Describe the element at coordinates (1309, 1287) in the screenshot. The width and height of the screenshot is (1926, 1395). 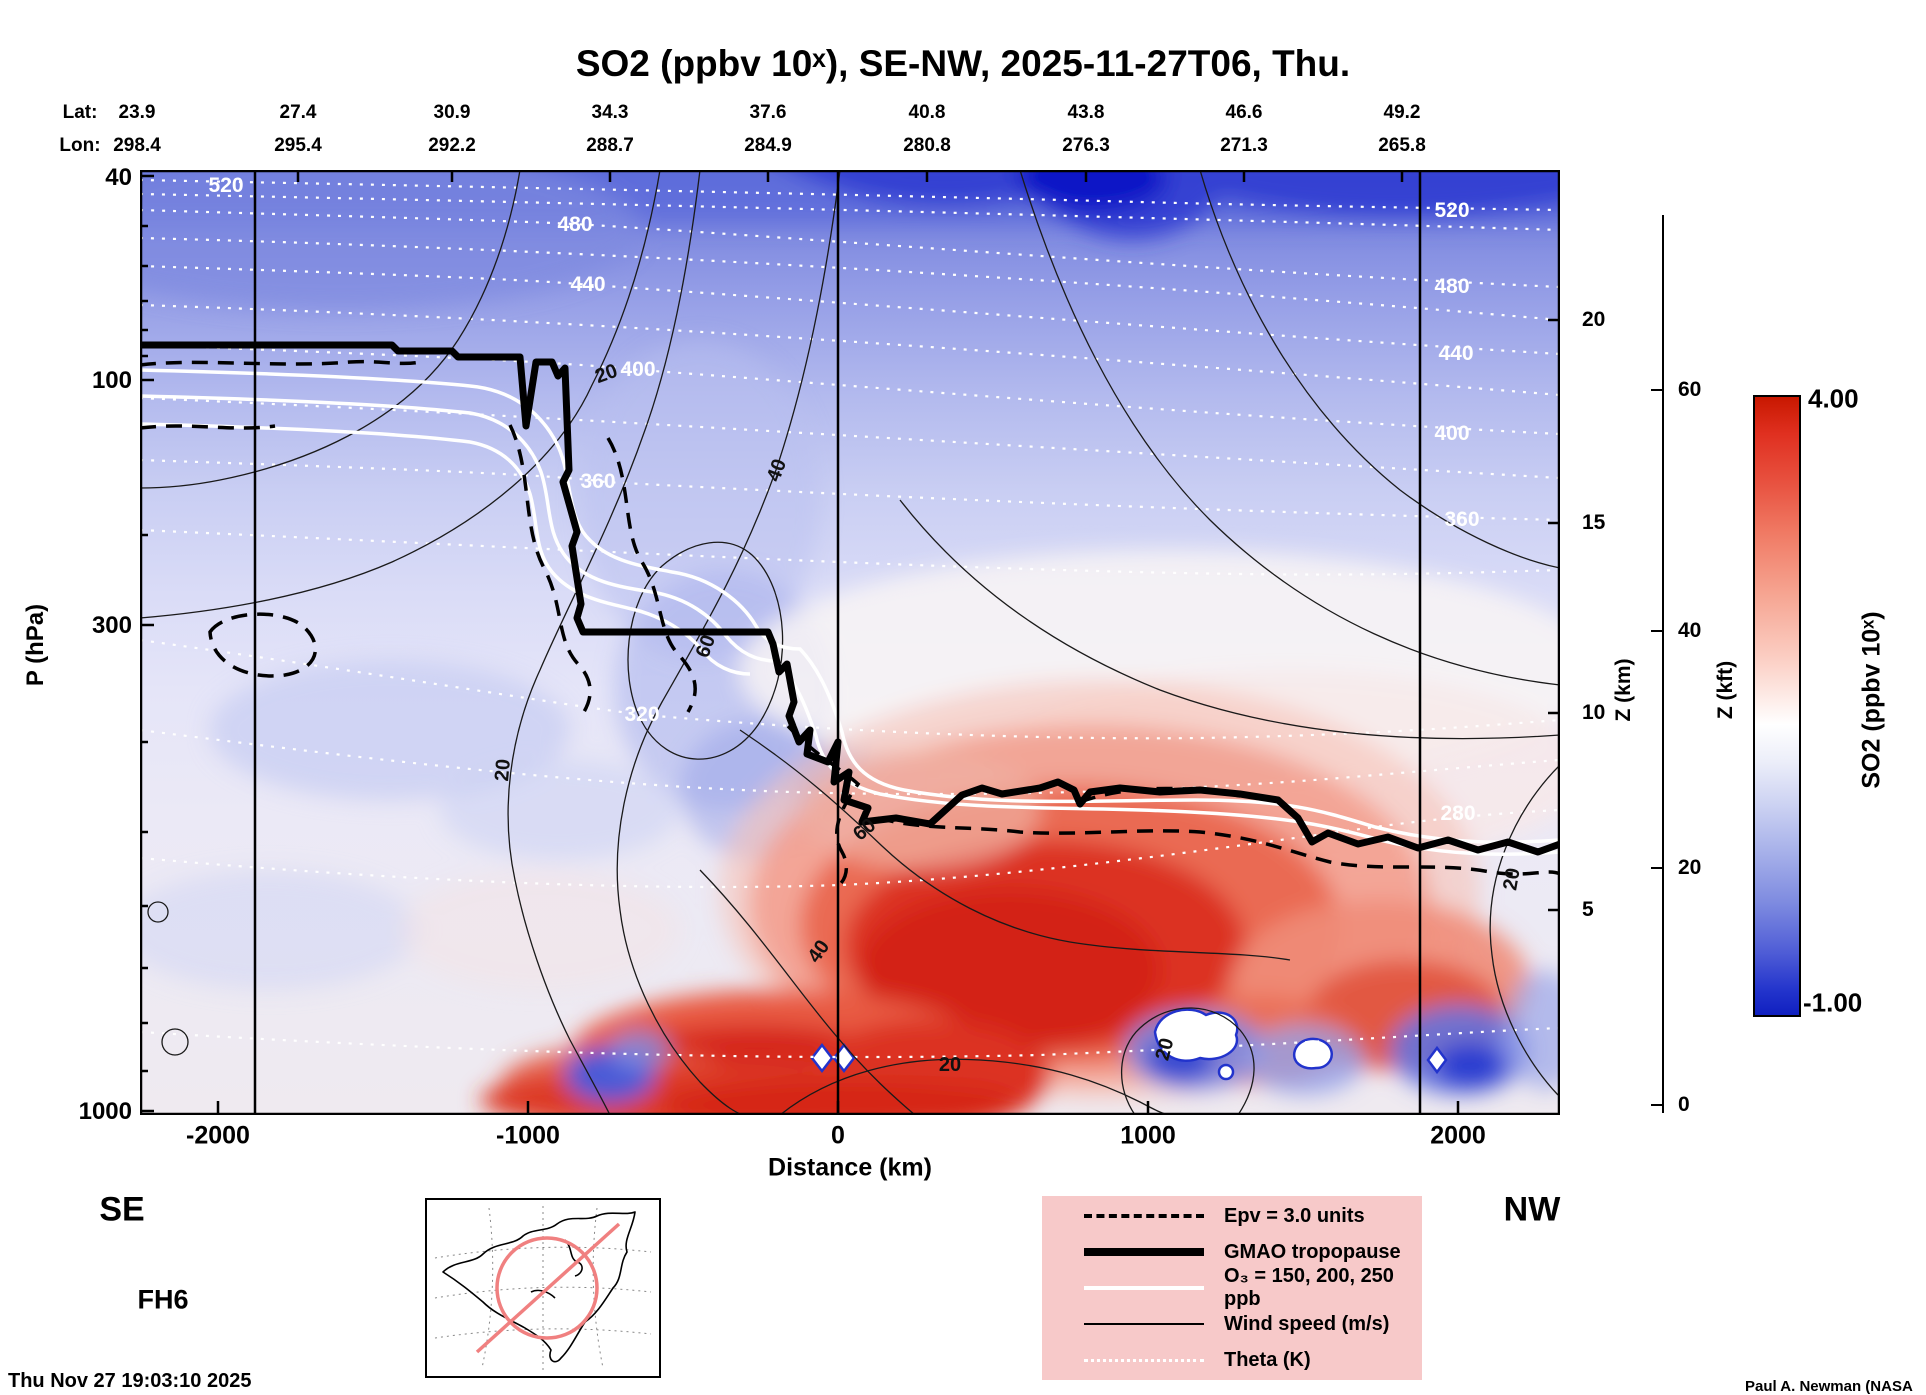
I see `legend-label: O₃ = 150, 200, 250 ppb` at that location.